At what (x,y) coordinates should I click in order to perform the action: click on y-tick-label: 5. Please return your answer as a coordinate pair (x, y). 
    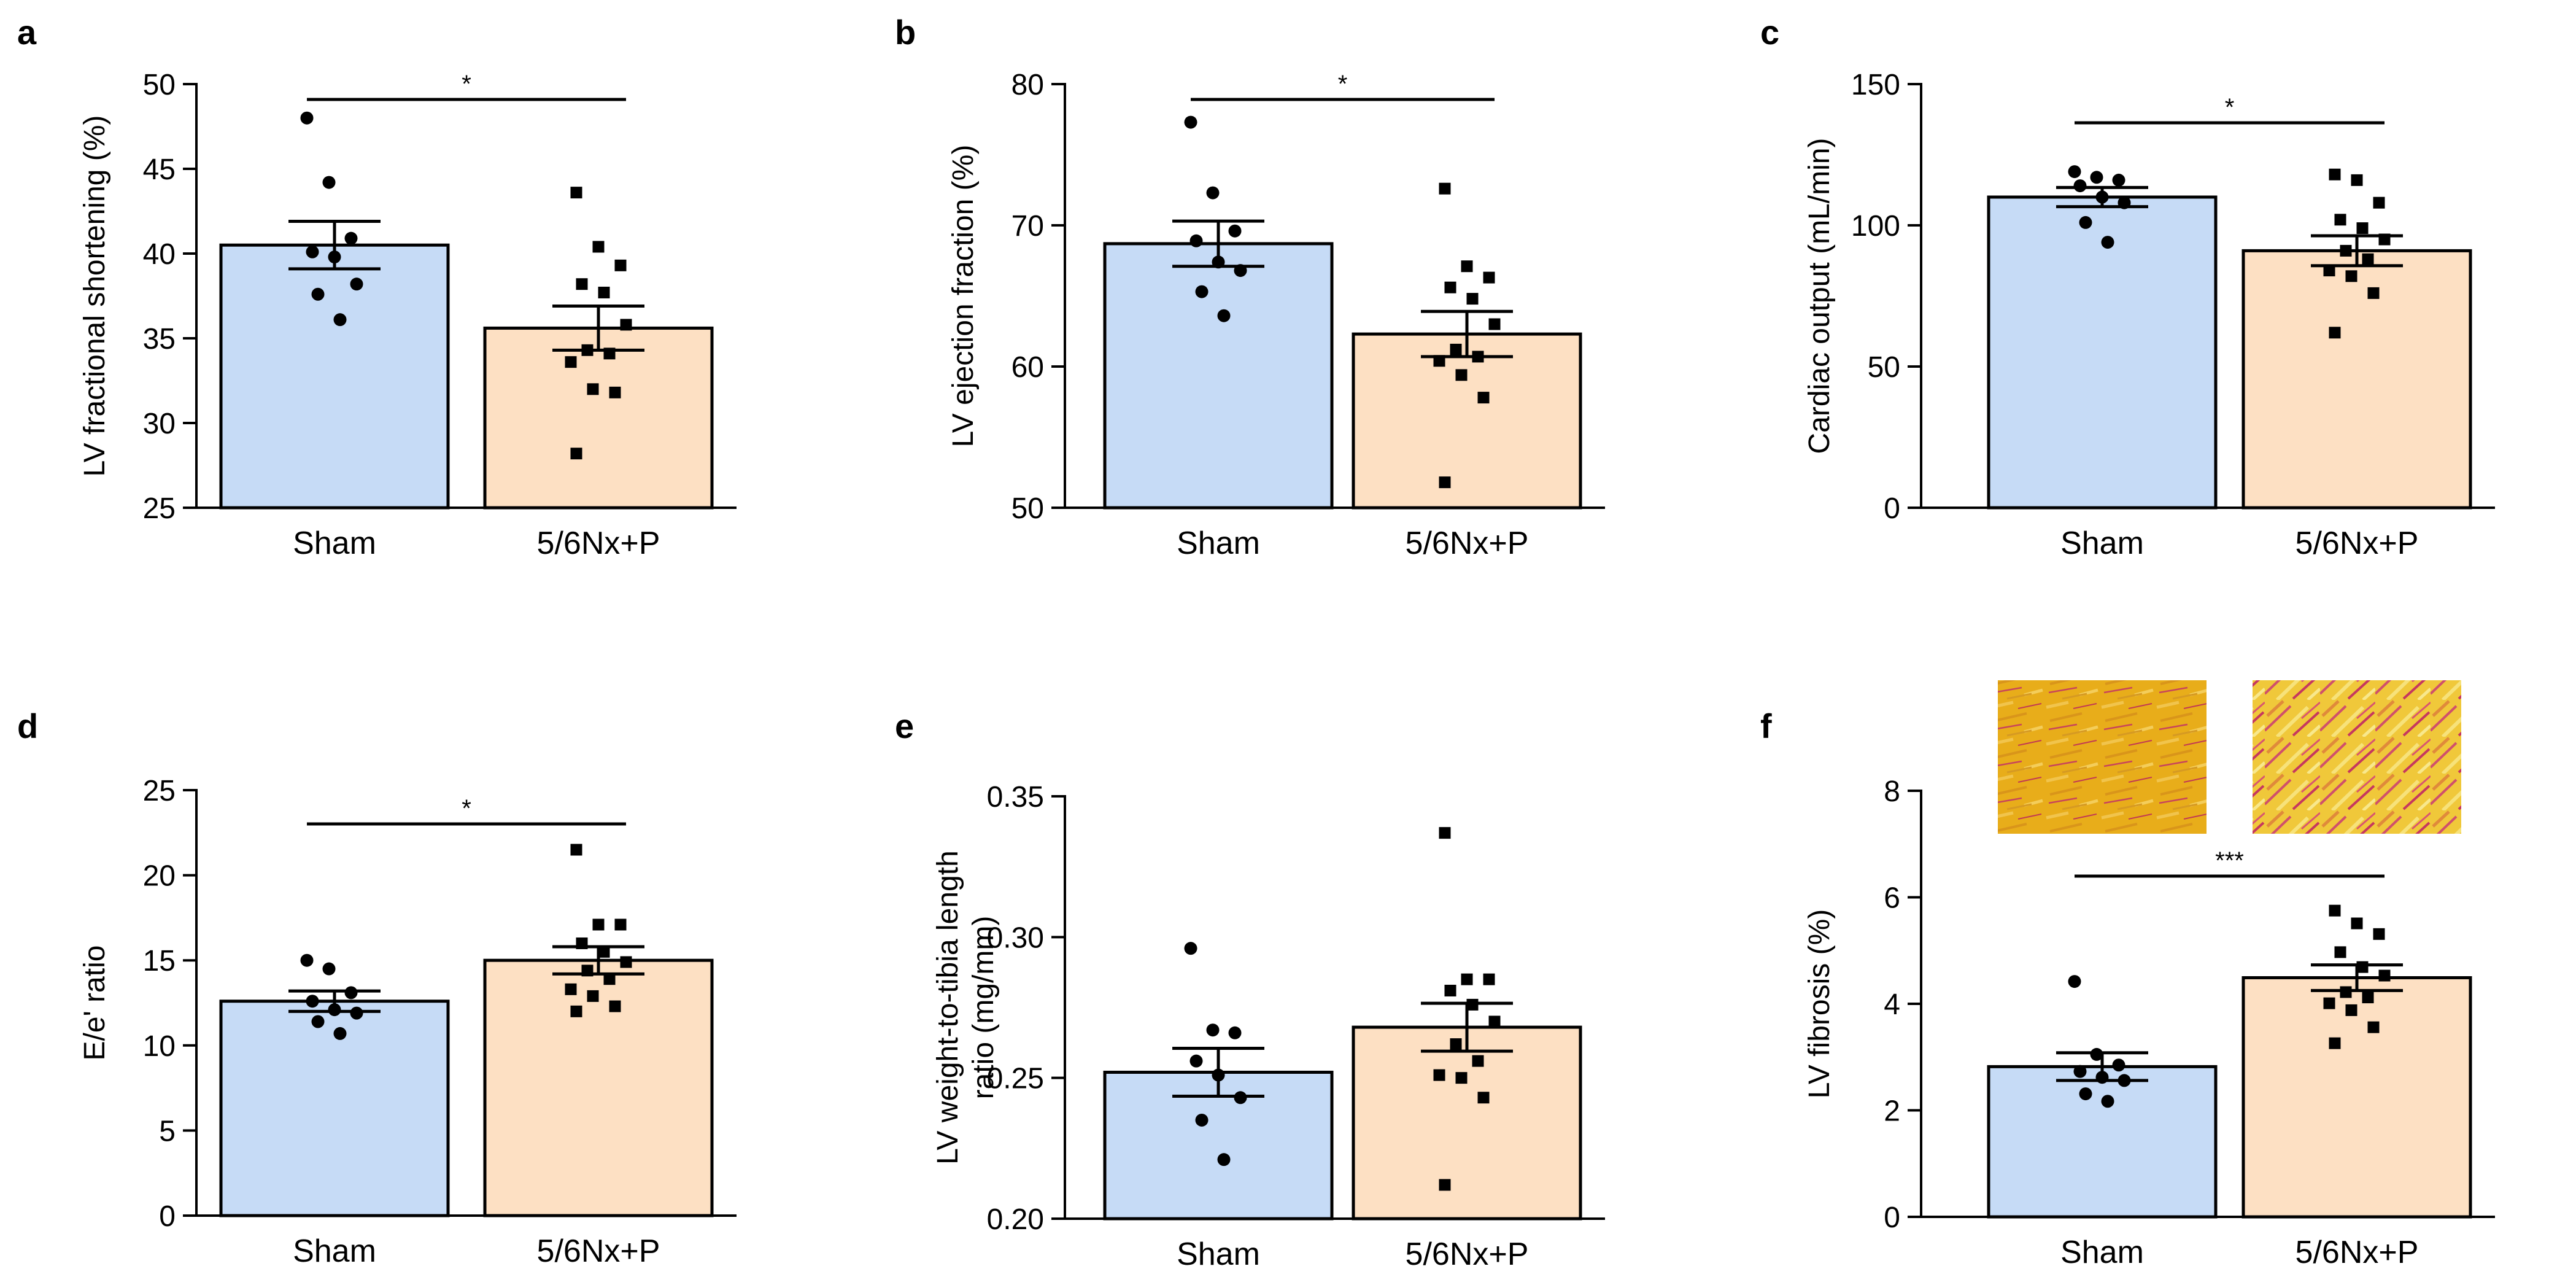
    Looking at the image, I should click on (167, 1131).